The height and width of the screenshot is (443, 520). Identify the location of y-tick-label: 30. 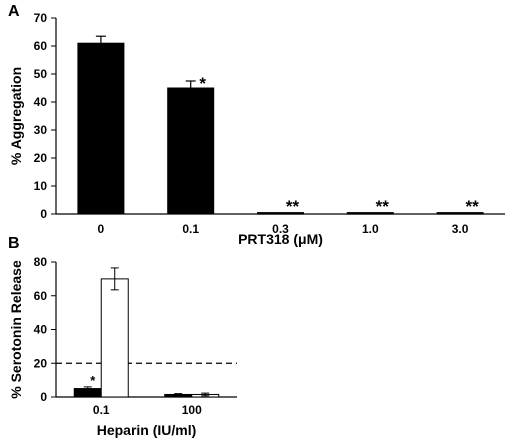
(41, 130).